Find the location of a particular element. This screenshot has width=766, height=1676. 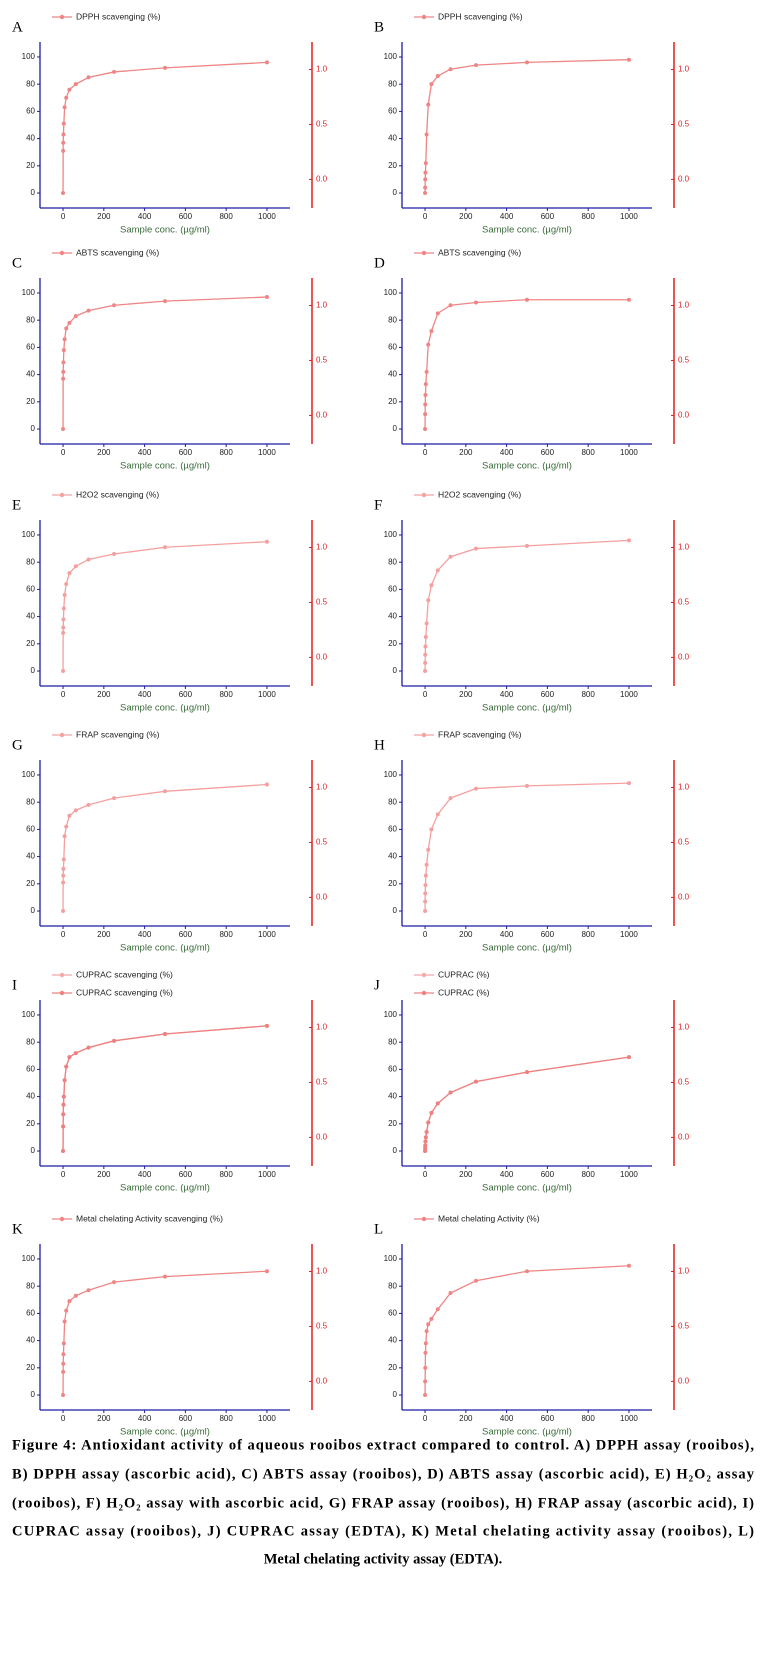

y-tick-label: 100 is located at coordinates (29, 292).